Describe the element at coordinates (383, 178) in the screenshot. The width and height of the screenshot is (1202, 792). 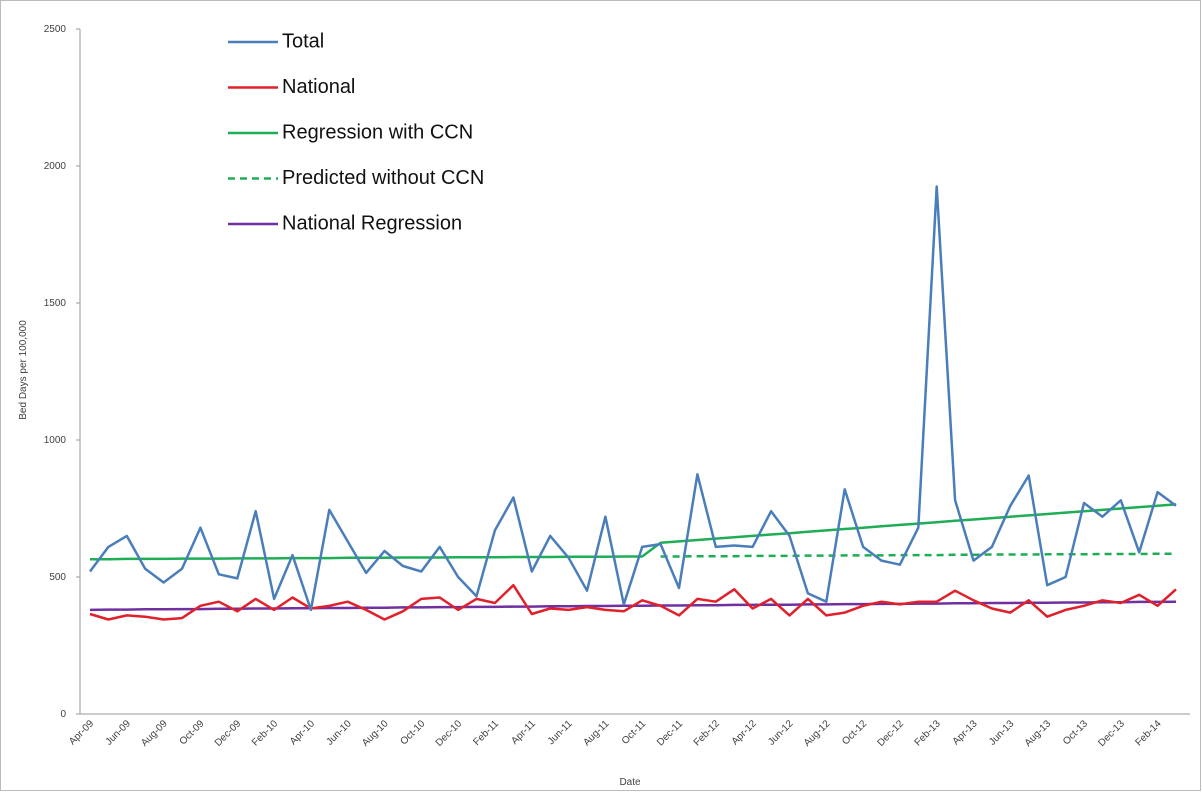
I see `legend-label: Predicted without CCN` at that location.